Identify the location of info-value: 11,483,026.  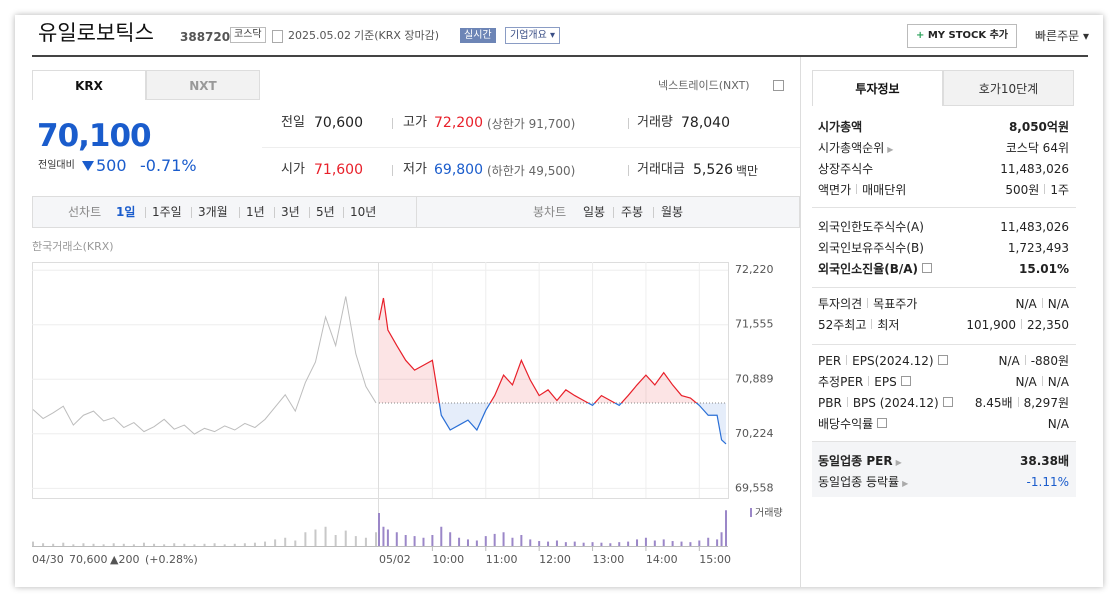
(1034, 169).